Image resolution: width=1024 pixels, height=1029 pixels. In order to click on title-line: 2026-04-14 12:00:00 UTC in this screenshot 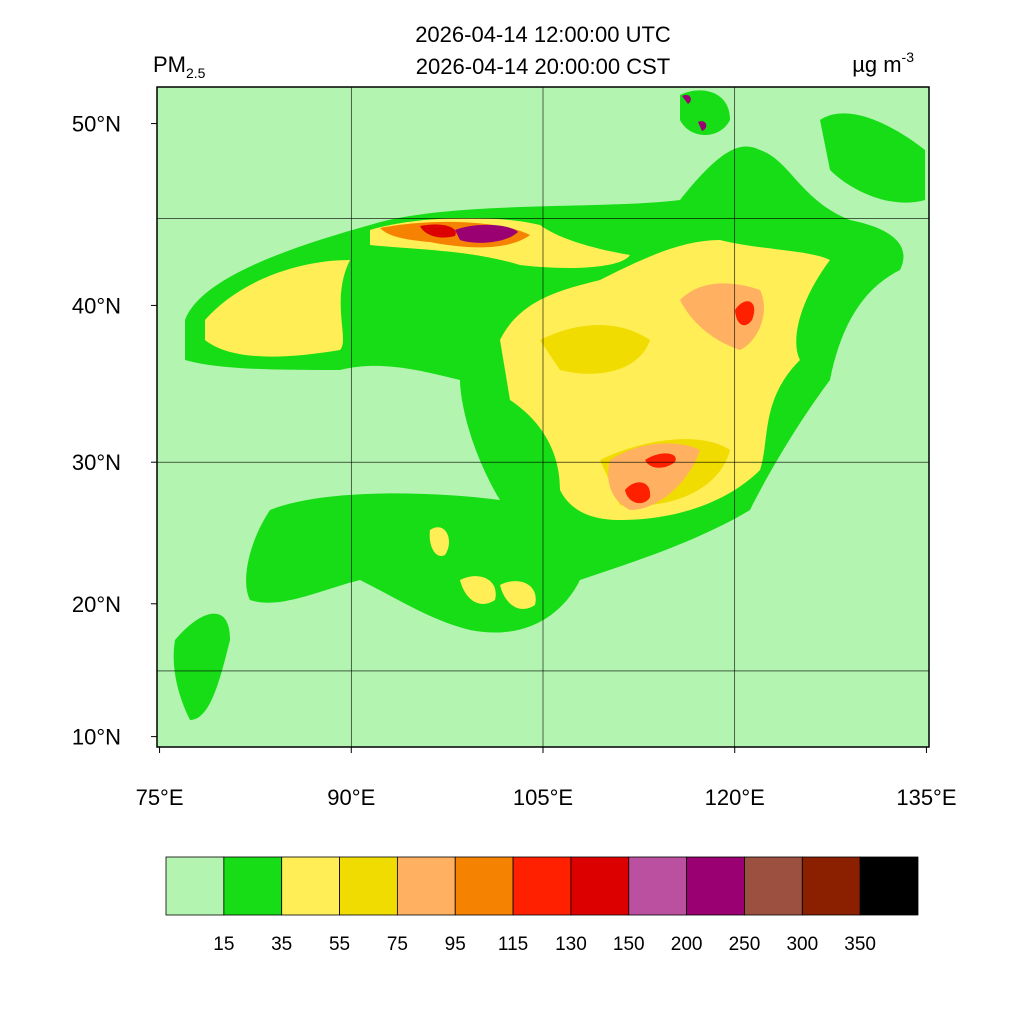, I will do `click(543, 34)`.